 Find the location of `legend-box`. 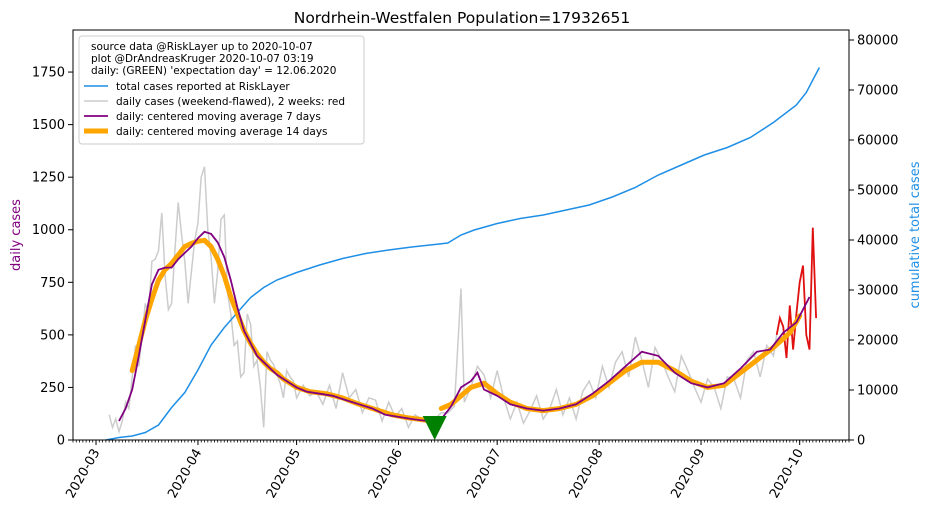

legend-box is located at coordinates (221, 90).